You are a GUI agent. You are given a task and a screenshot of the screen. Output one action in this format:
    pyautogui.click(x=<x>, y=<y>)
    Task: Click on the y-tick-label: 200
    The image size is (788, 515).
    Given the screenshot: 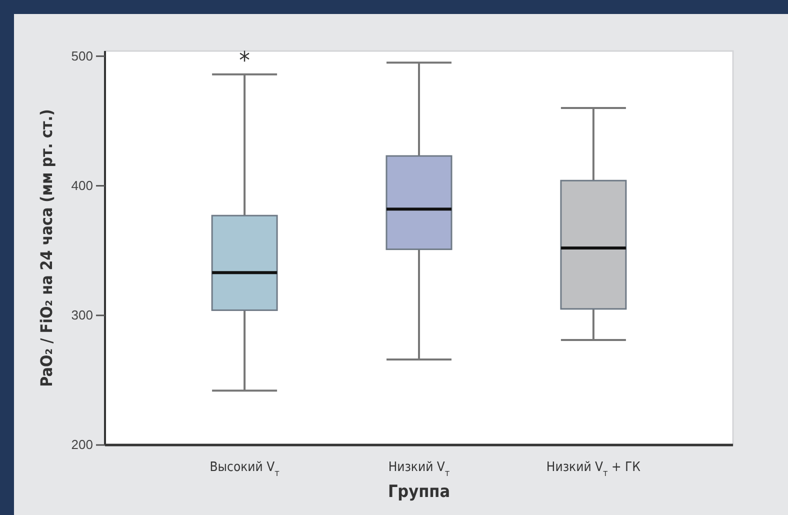 What is the action you would take?
    pyautogui.click(x=82, y=444)
    